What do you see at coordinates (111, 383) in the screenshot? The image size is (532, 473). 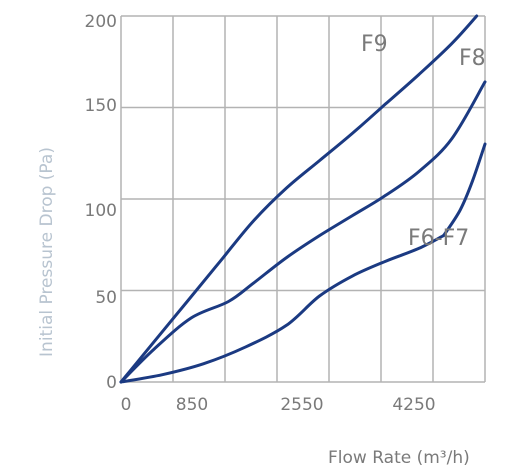 I see `y-tick-label: 0` at bounding box center [111, 383].